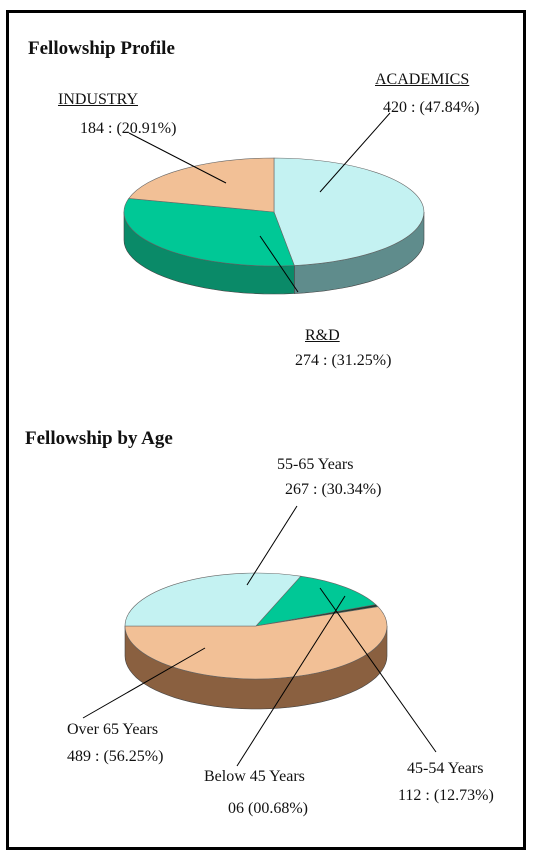 The image size is (533, 858). What do you see at coordinates (343, 360) in the screenshot?
I see `chart1-value-rd: 274 : (31.25%)` at bounding box center [343, 360].